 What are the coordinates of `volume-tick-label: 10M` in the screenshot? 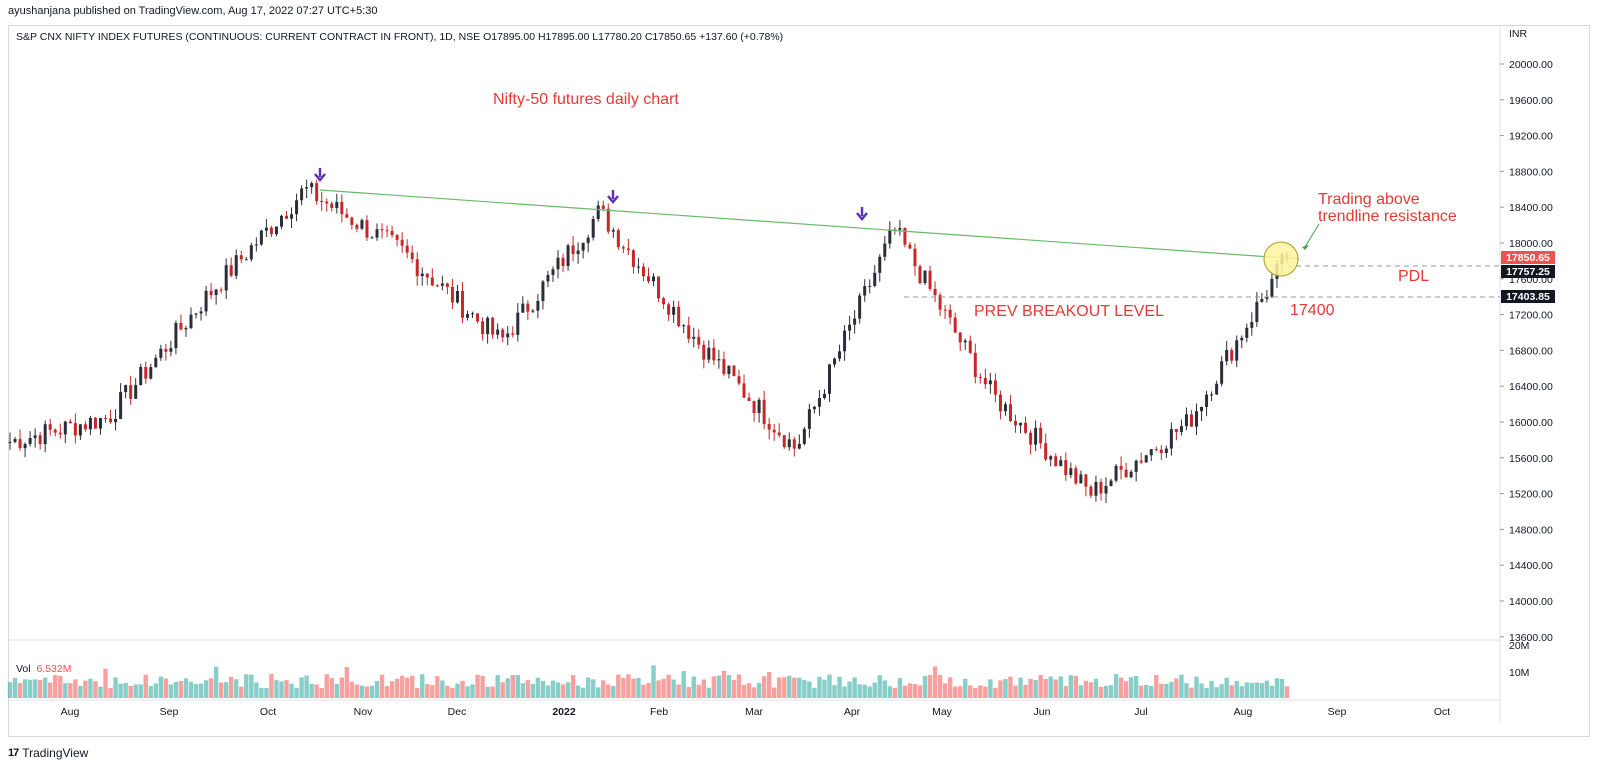 It's located at (1519, 673).